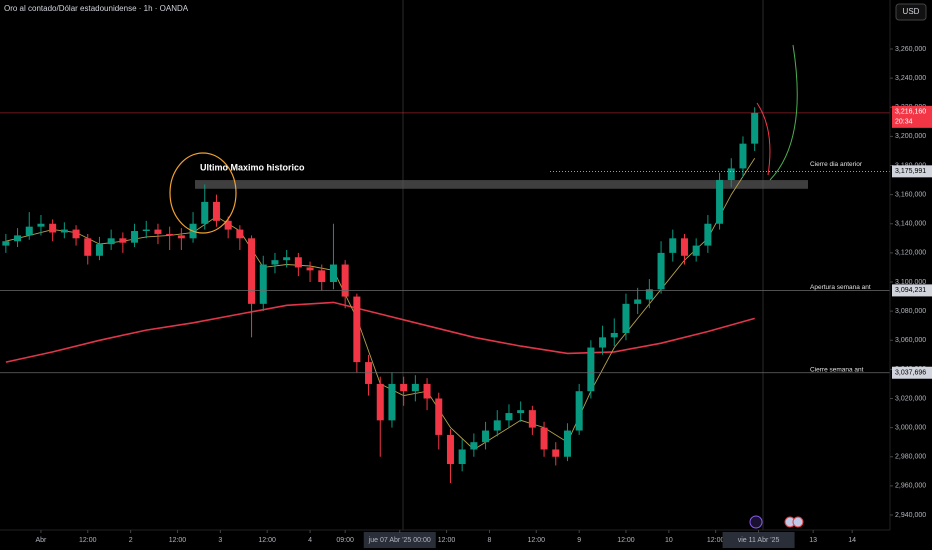 Image resolution: width=932 pixels, height=550 pixels. Describe the element at coordinates (910, 340) in the screenshot. I see `y-tick-label: 3,060,000` at that location.